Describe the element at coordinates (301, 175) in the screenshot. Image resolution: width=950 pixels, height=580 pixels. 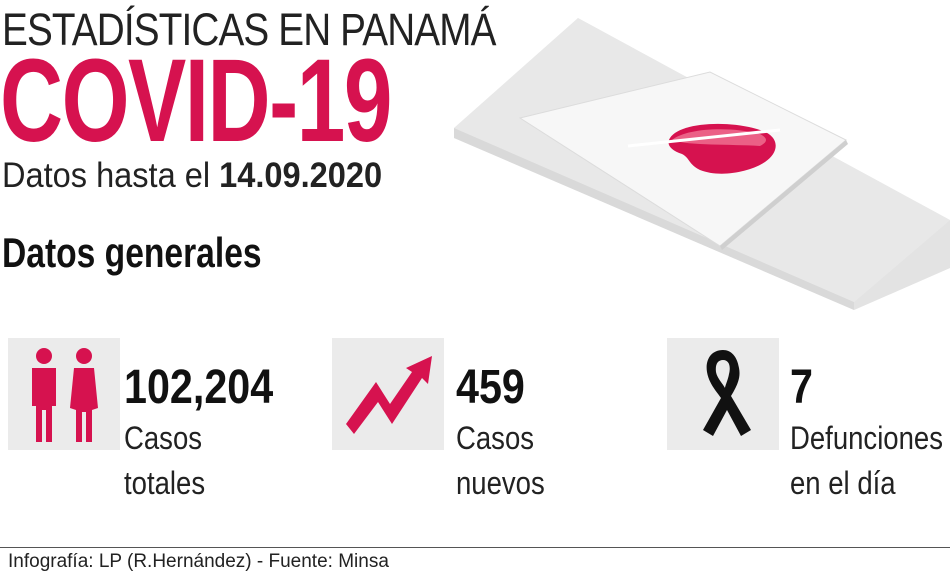
I see `date-value: 14.09.2020` at that location.